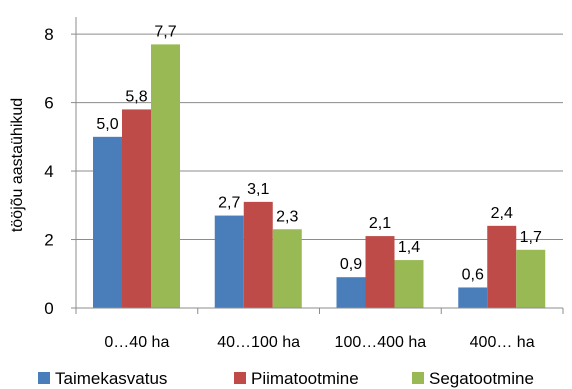 The image size is (572, 389). What do you see at coordinates (48, 103) in the screenshot?
I see `y-tick-label: 6` at bounding box center [48, 103].